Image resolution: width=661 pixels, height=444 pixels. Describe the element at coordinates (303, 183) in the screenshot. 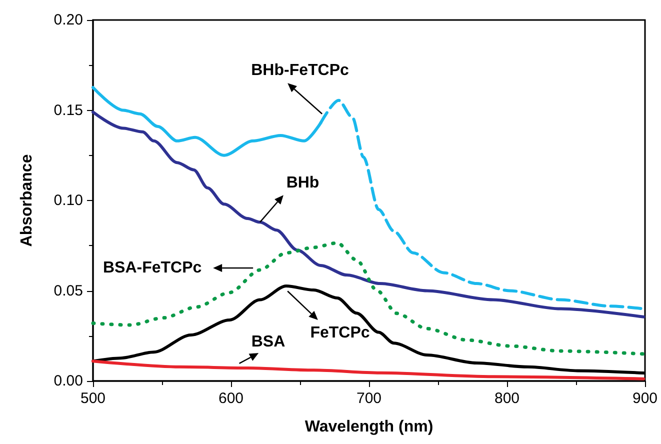

I see `annotation: BHb` at that location.